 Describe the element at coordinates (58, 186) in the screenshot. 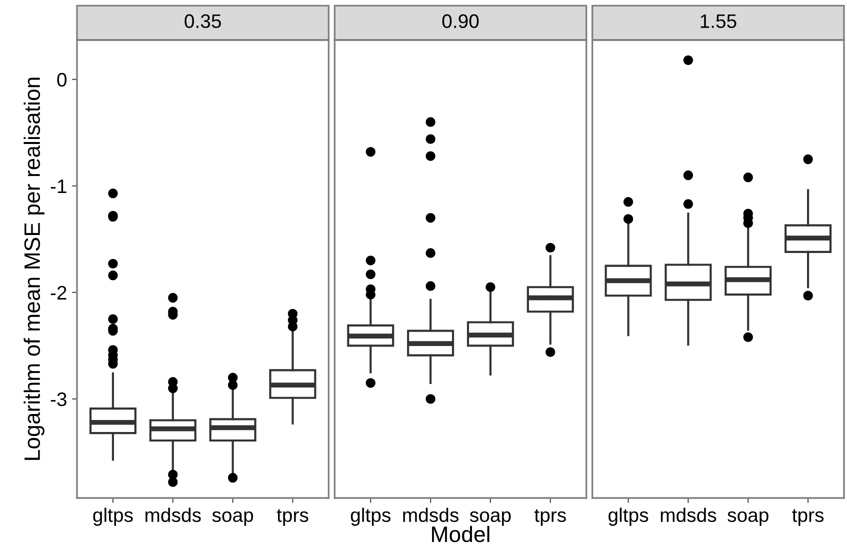

I see `y-tick-label: -1` at that location.